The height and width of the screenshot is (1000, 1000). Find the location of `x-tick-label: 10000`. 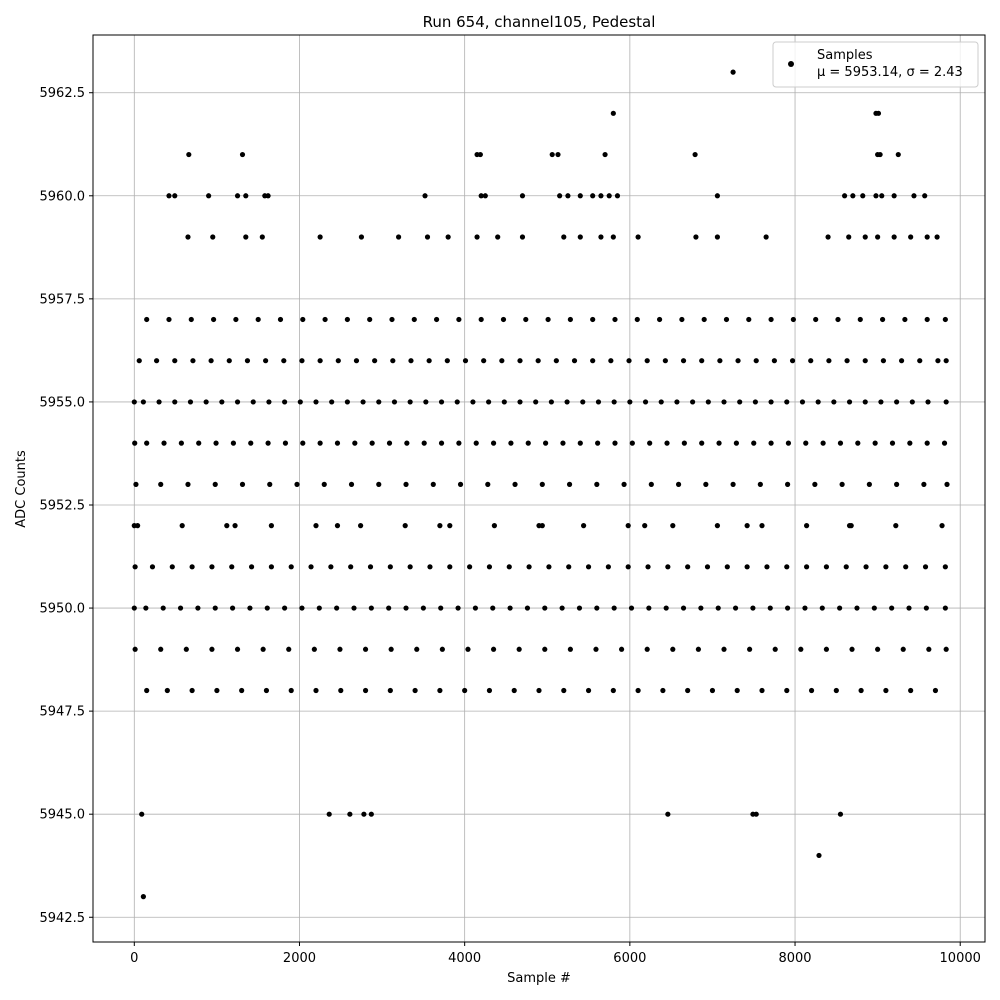

x-tick-label: 10000 is located at coordinates (960, 958).